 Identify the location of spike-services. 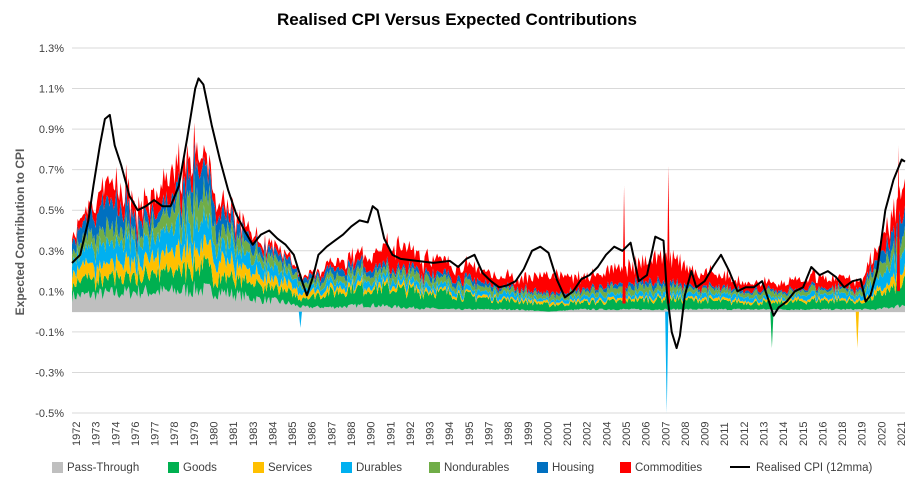
(857, 330).